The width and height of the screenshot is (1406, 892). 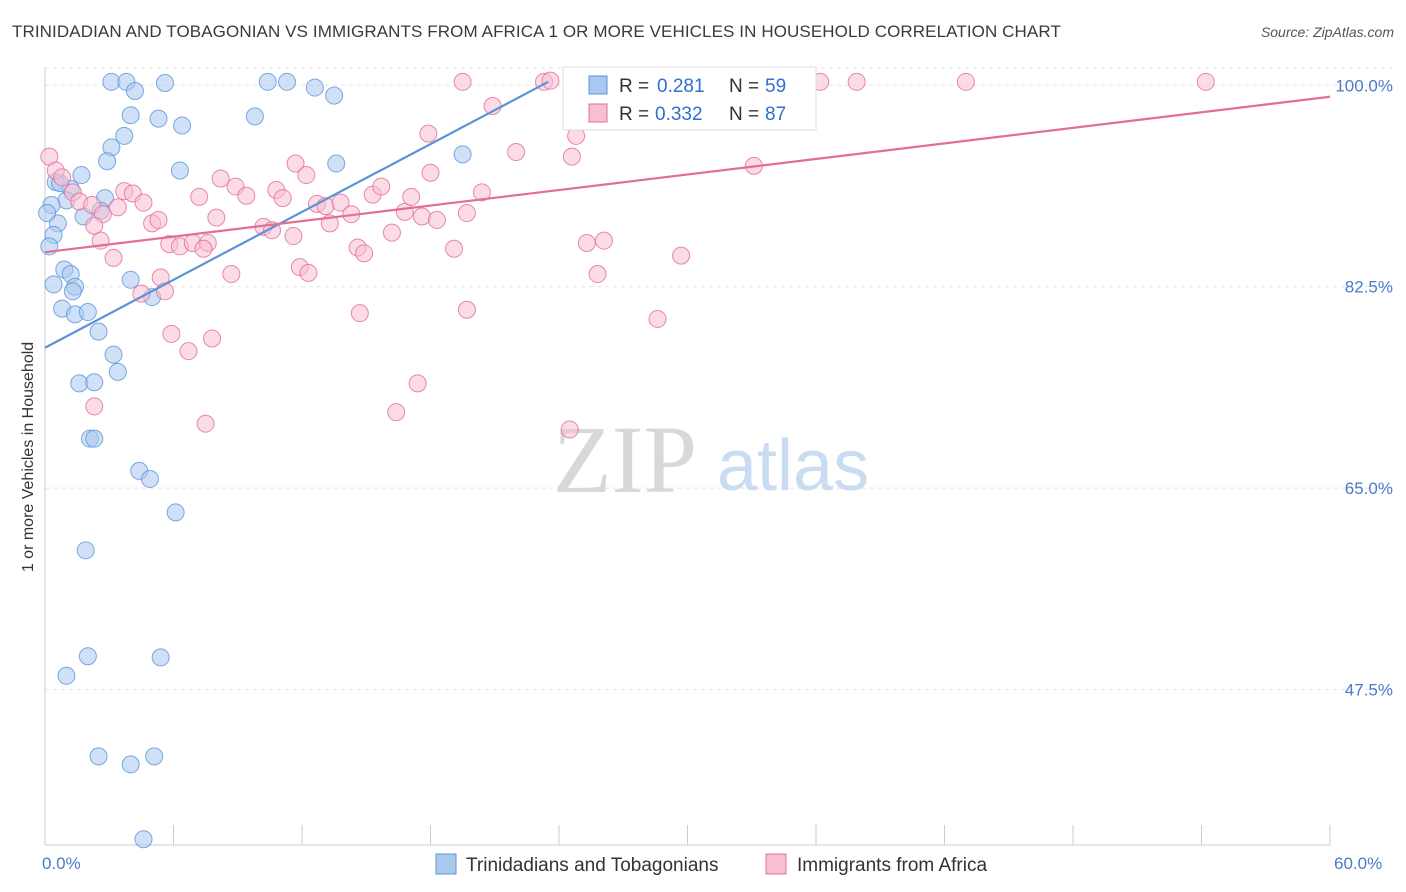 I want to click on watermark-atlas: atlas, so click(x=793, y=466).